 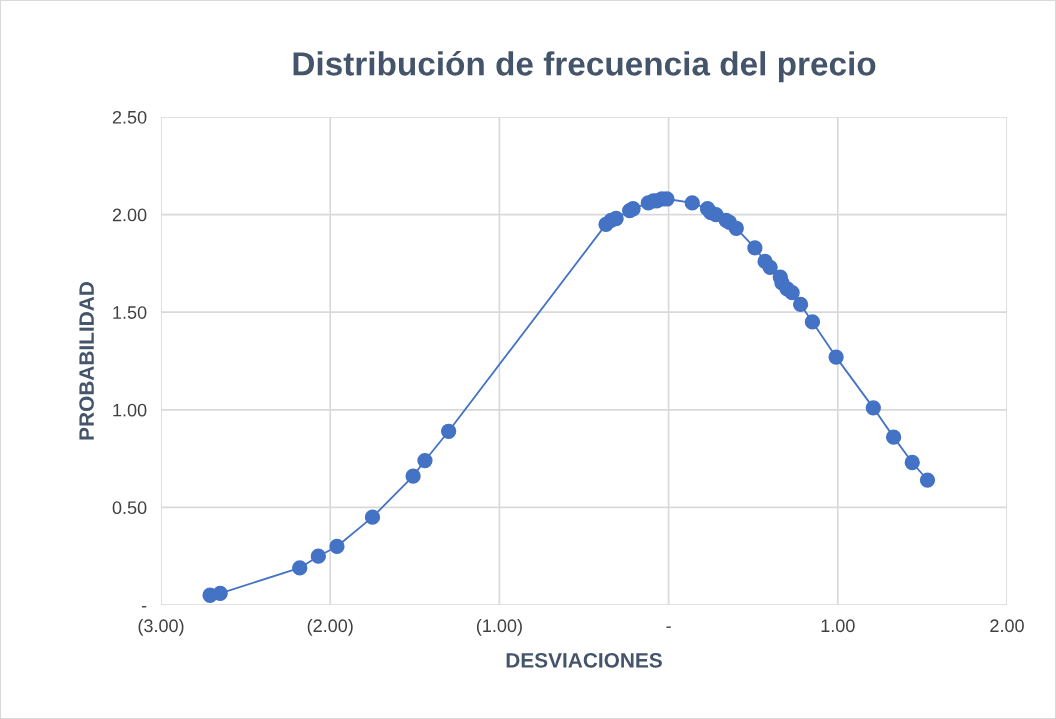 What do you see at coordinates (130, 410) in the screenshot?
I see `y-tick-label: 1.00` at bounding box center [130, 410].